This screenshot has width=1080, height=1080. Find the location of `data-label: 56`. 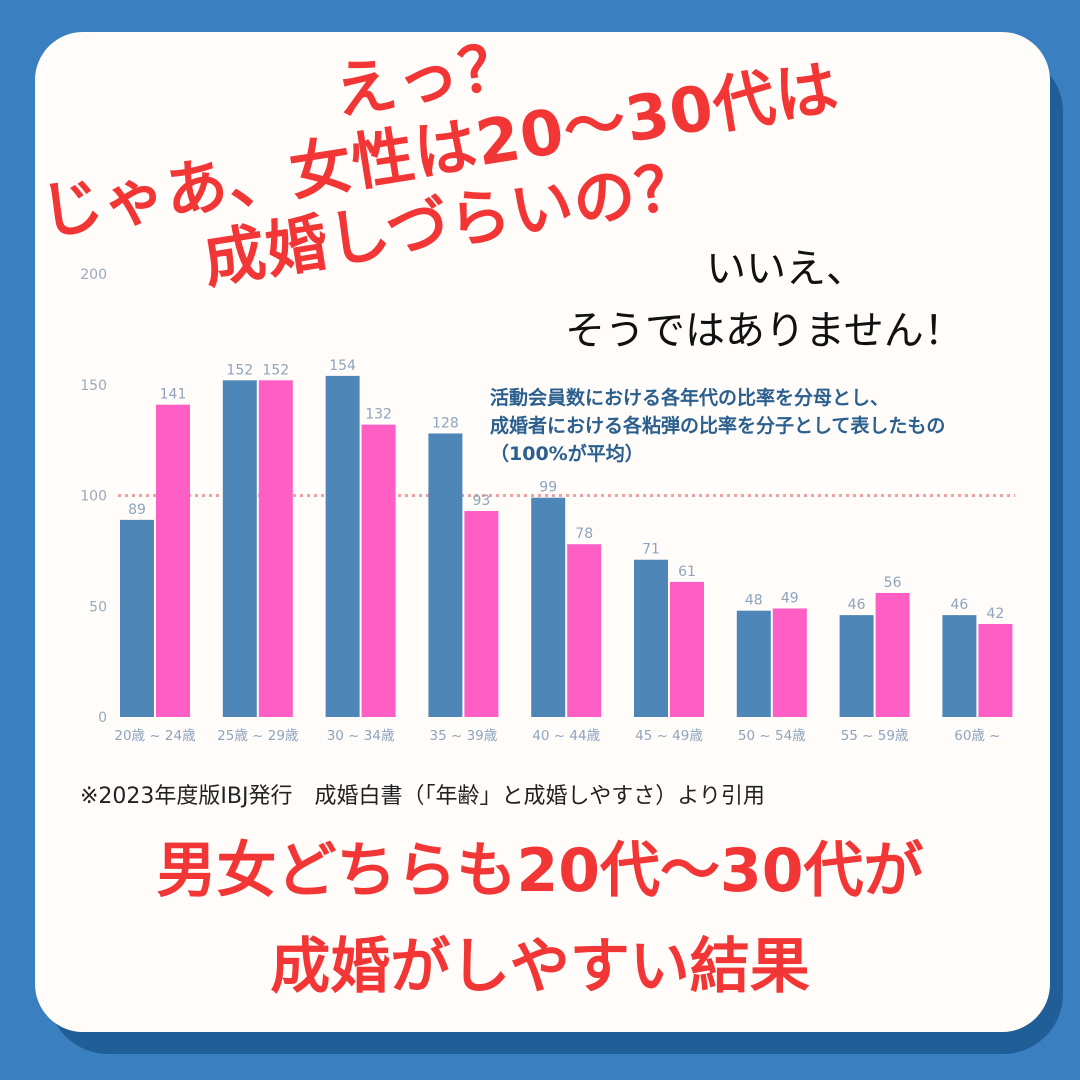

data-label: 56 is located at coordinates (893, 583).